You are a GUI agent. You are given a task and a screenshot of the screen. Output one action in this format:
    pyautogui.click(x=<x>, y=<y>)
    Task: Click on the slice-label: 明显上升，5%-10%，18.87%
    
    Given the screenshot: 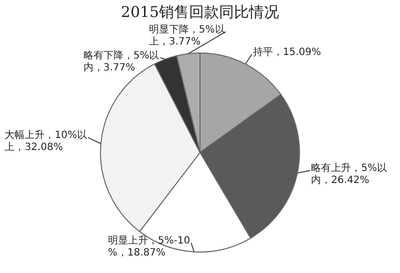 What is the action you would take?
    pyautogui.click(x=149, y=246)
    